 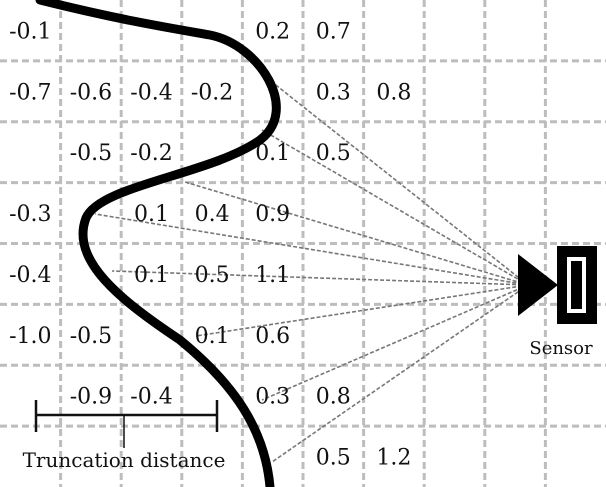 I want to click on sdf-value: -0.3, so click(x=30, y=214).